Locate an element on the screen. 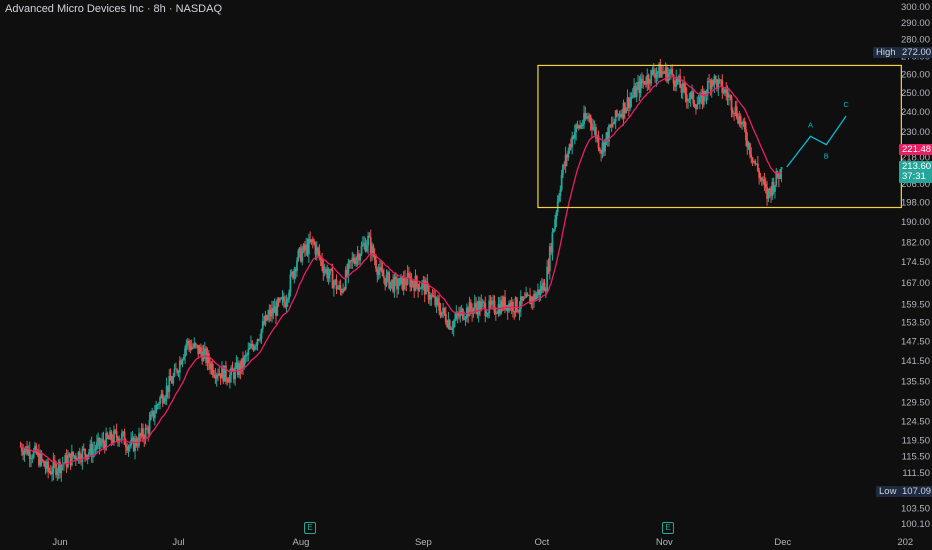 The height and width of the screenshot is (550, 932). high-value: 272.00 is located at coordinates (915, 53).